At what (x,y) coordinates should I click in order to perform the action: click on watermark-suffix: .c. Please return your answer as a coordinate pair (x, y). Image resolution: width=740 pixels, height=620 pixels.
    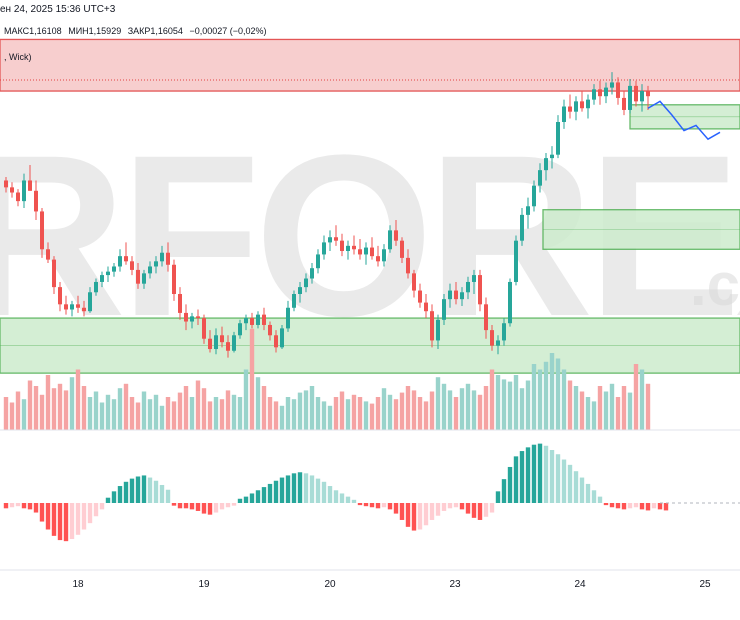
    Looking at the image, I should click on (715, 284).